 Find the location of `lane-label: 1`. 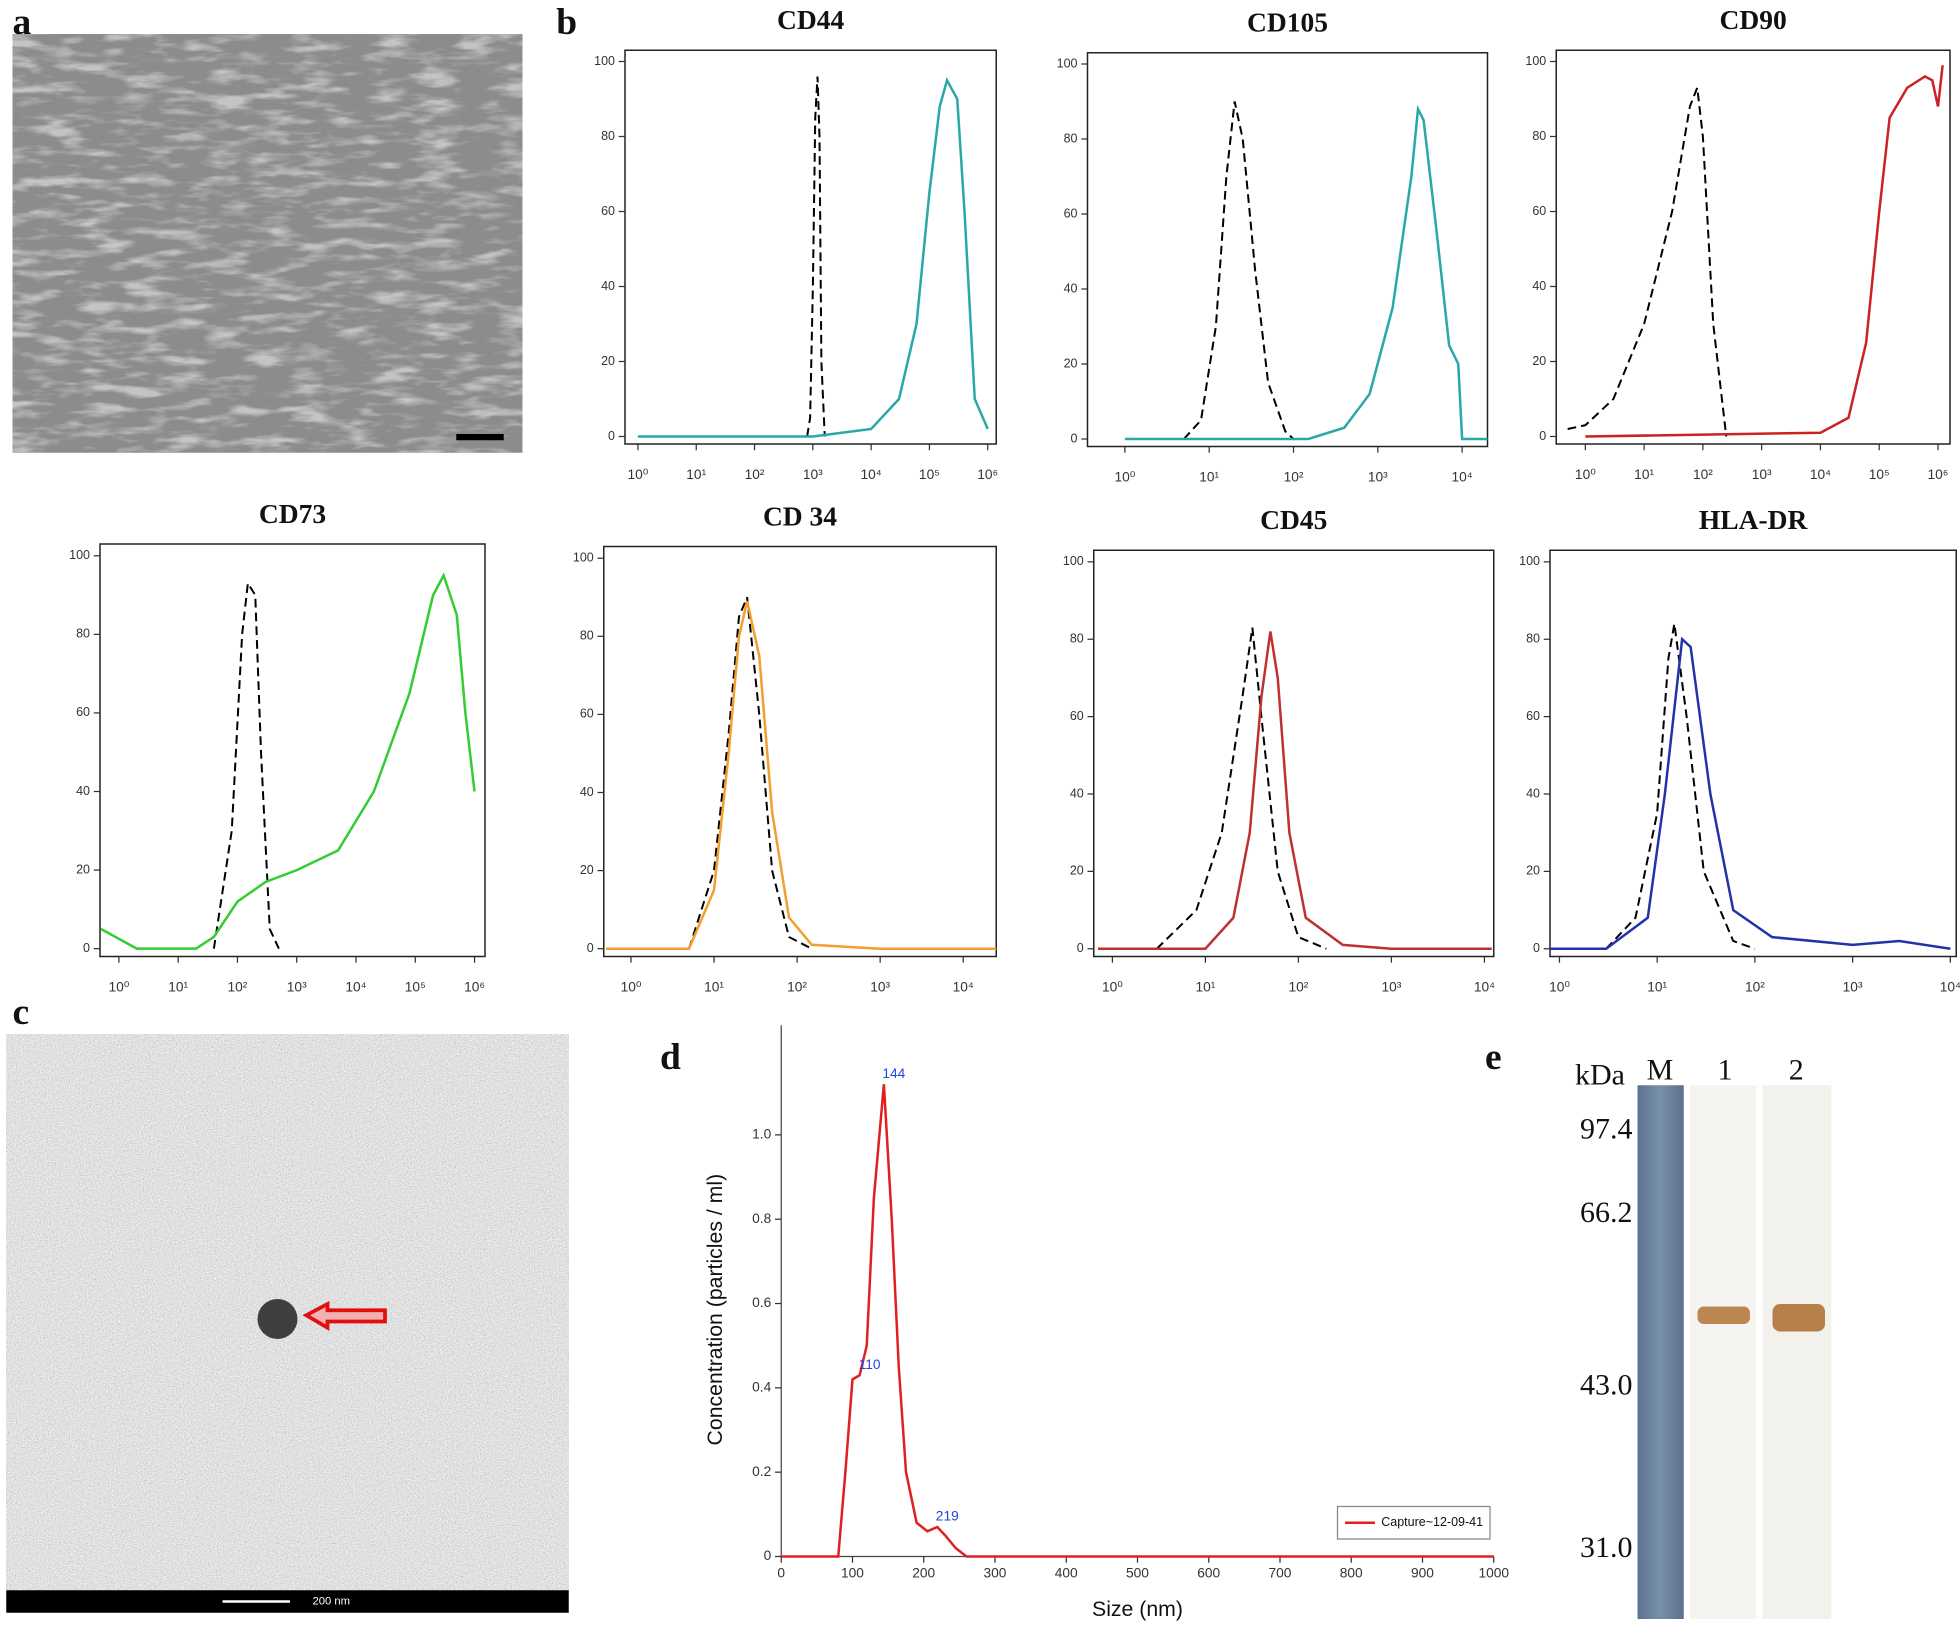

lane-label: 1 is located at coordinates (1725, 1070).